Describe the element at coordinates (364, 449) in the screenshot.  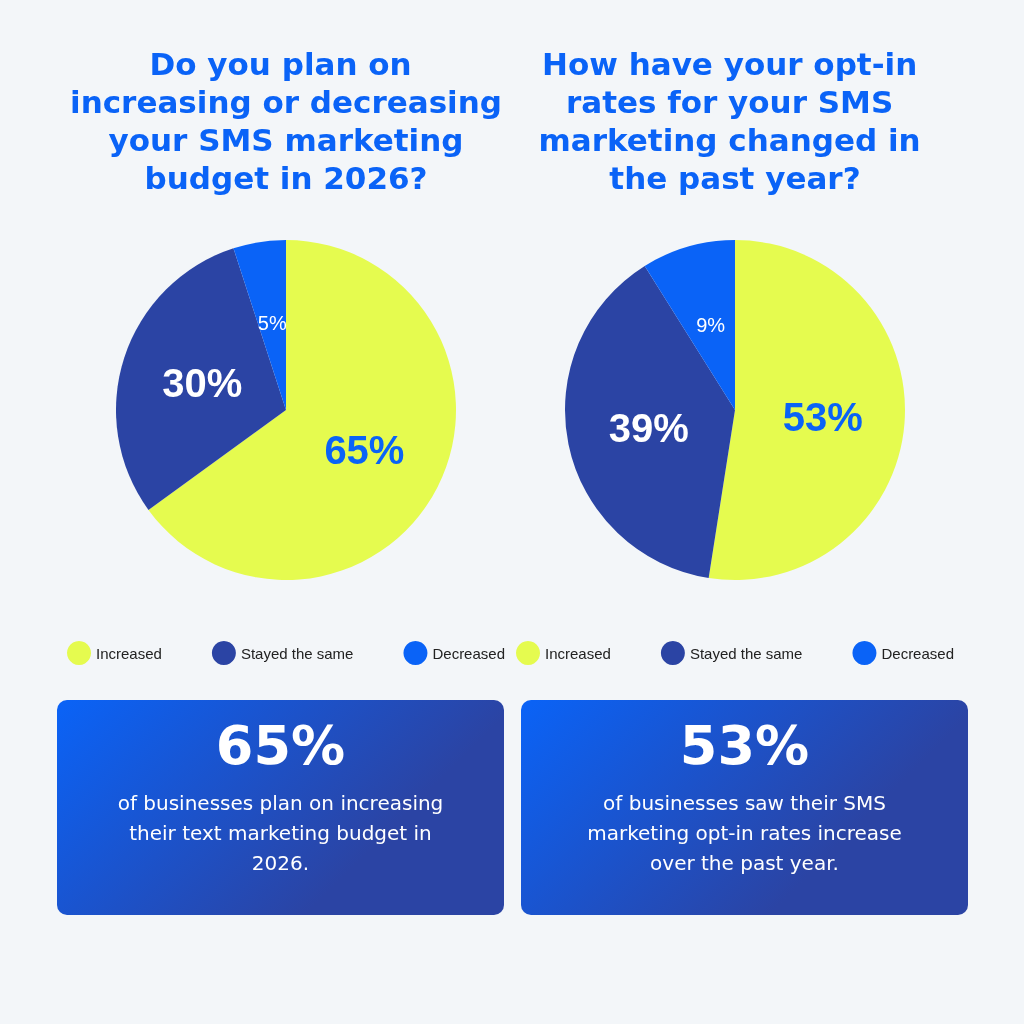
I see `data-label: 65%` at that location.